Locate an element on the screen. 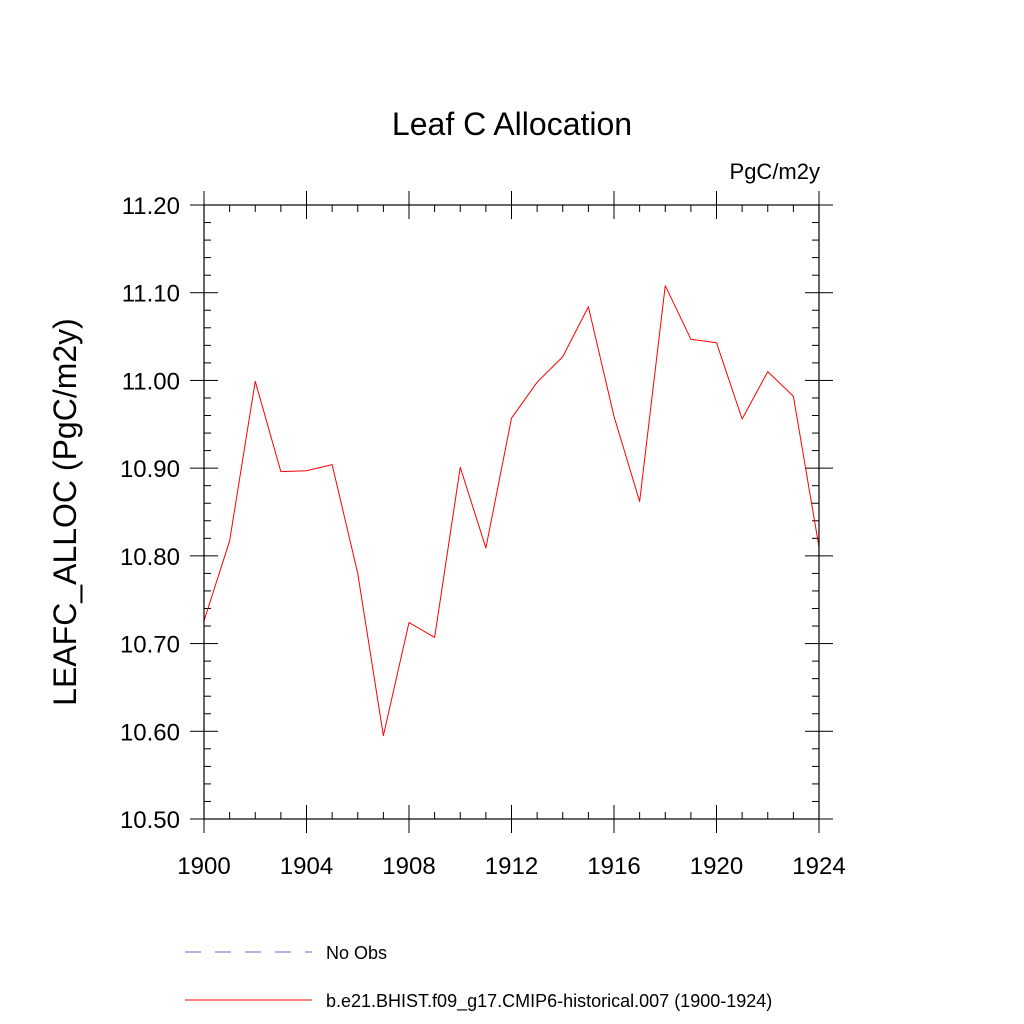  chart-title: Leaf C Allocation is located at coordinates (512, 124).